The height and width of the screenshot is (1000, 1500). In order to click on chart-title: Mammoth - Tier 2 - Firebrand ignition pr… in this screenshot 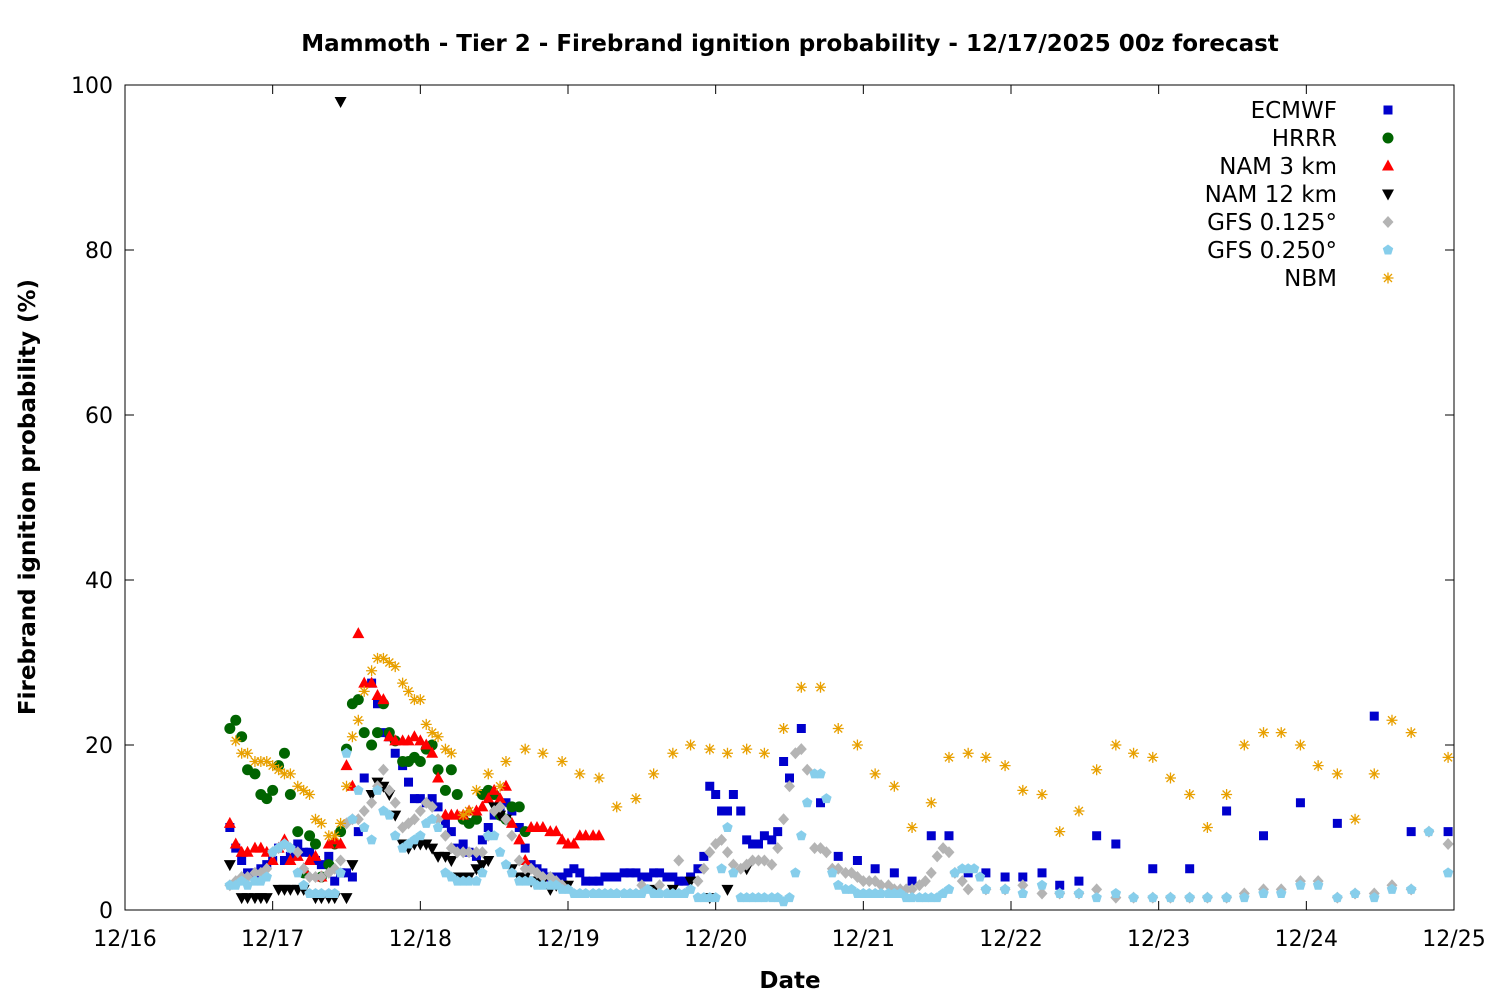, I will do `click(790, 44)`.